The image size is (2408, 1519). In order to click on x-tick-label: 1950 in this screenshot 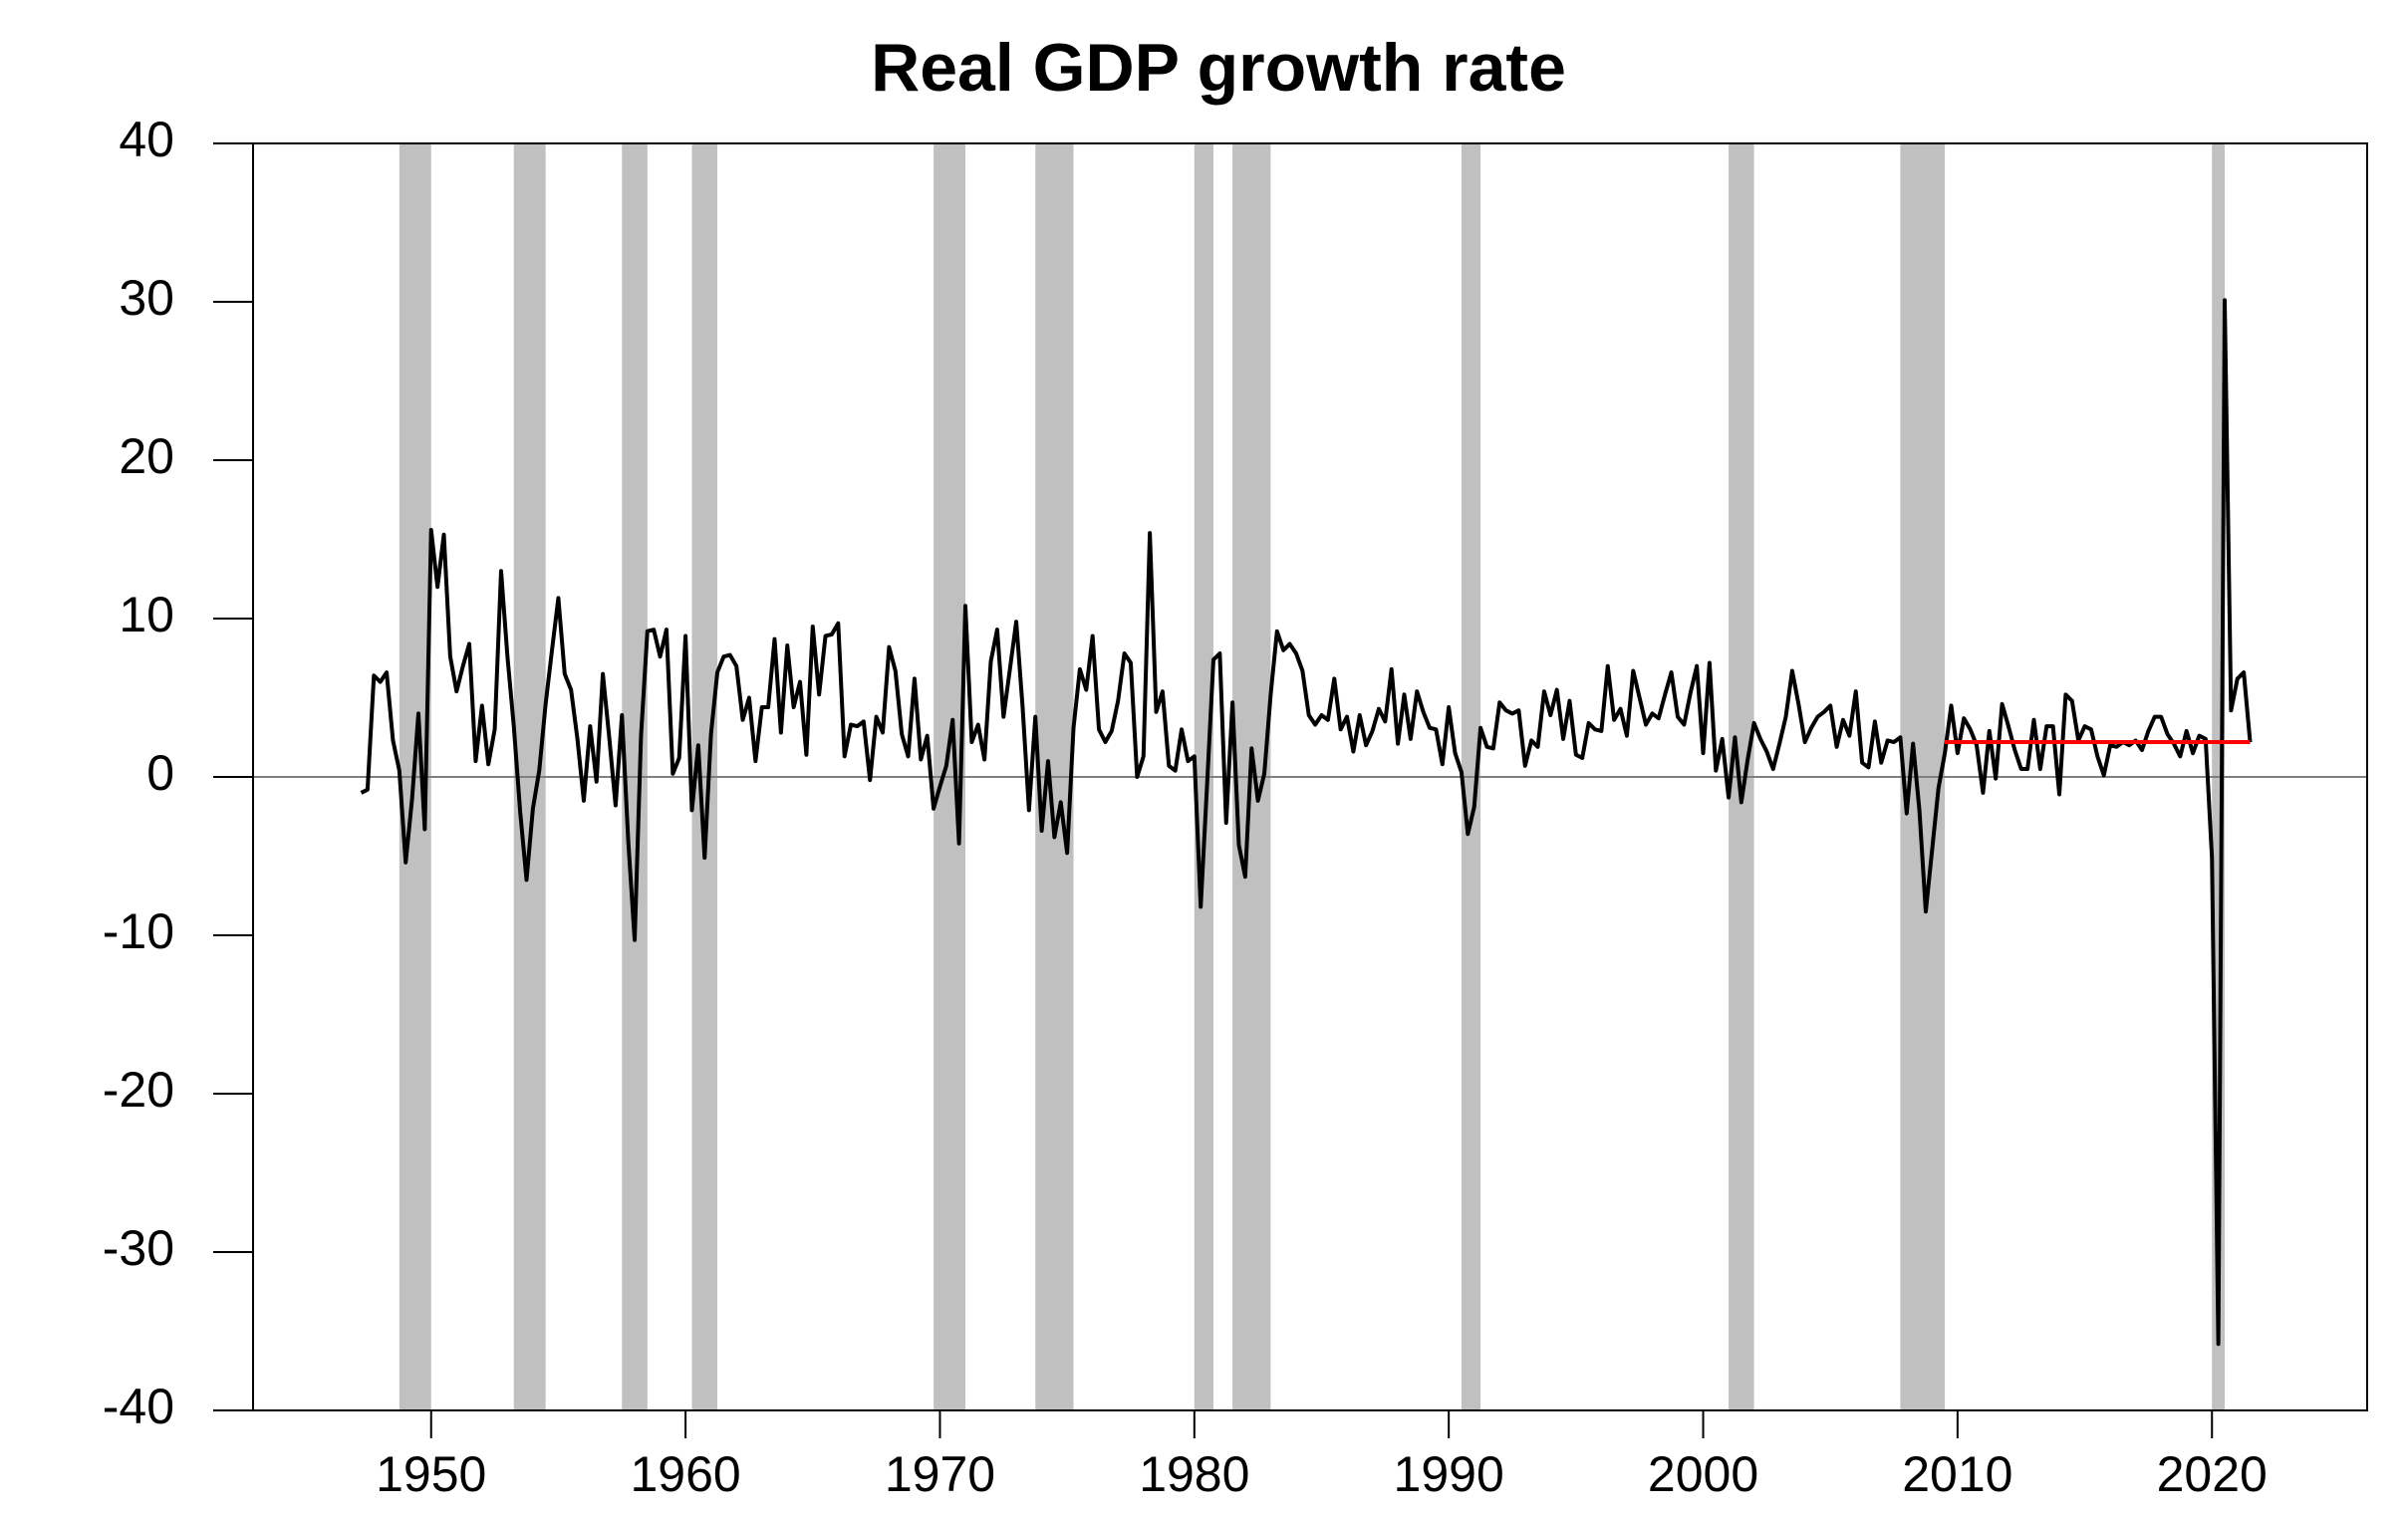, I will do `click(431, 1474)`.